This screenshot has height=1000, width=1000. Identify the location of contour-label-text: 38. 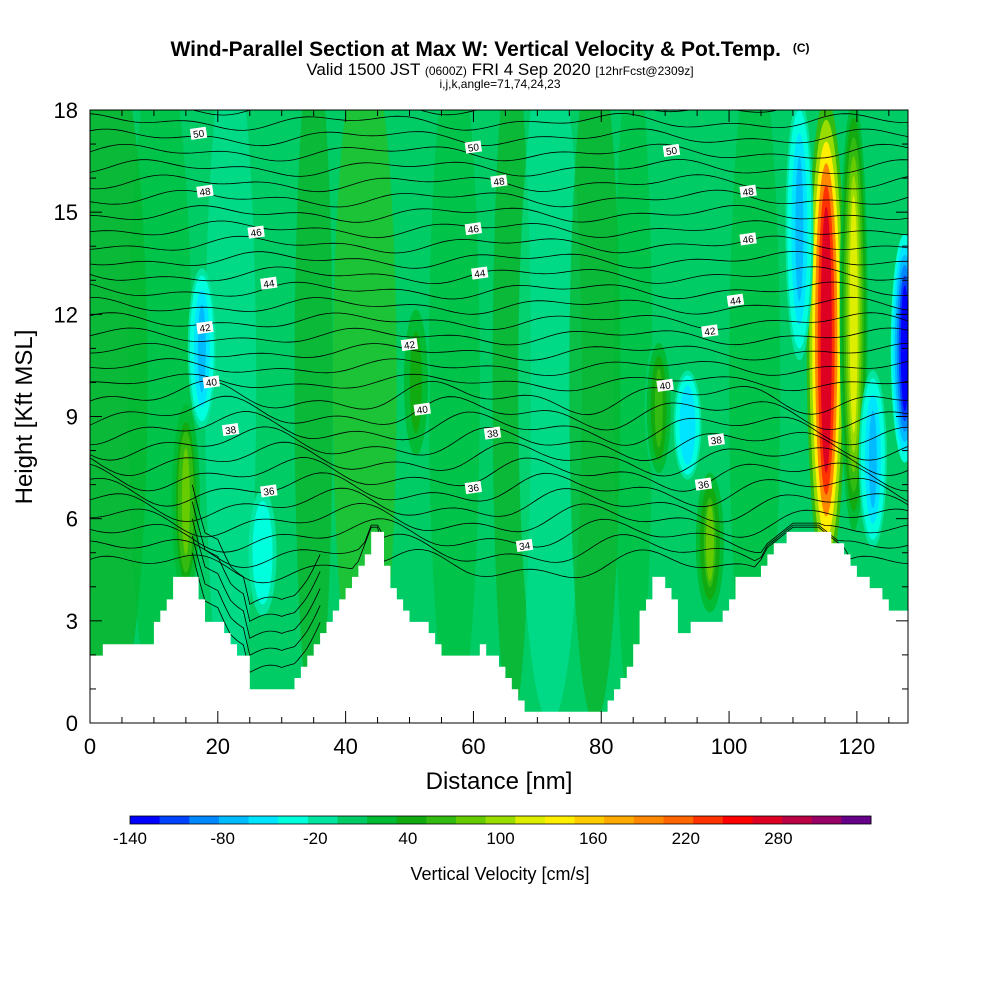
(716, 441).